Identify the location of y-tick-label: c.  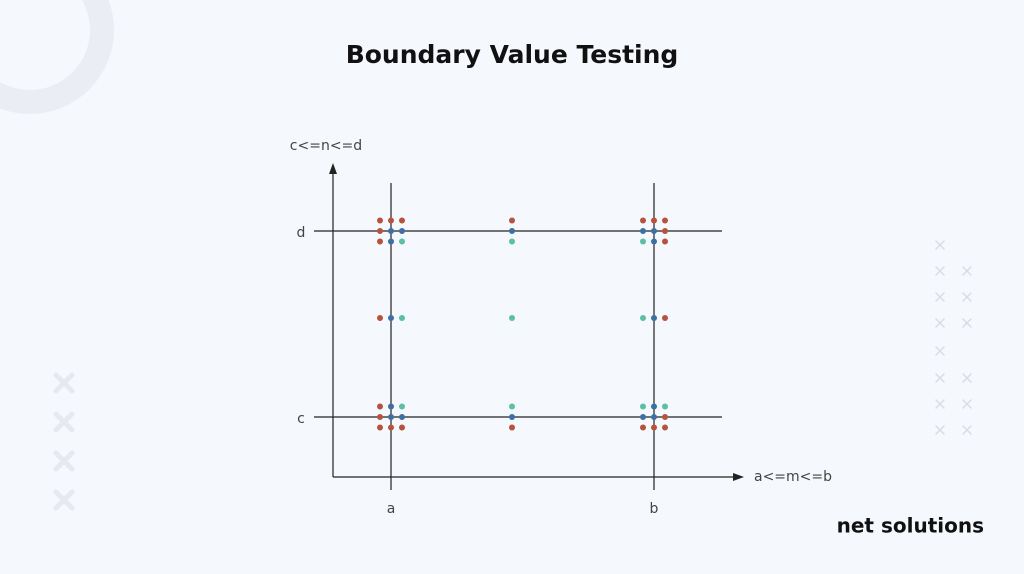
(301, 419).